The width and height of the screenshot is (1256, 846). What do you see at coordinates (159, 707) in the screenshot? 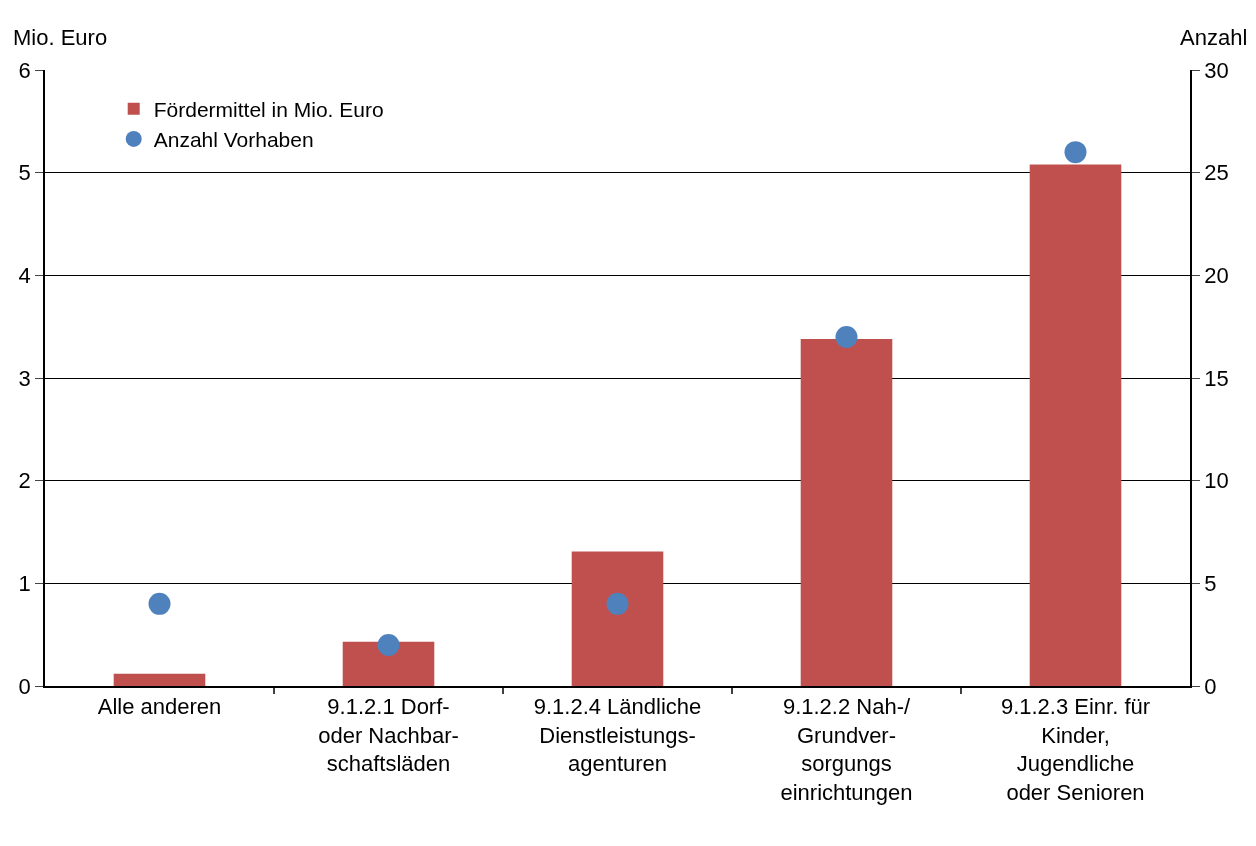
I see `x-tick-label: Alle anderen` at bounding box center [159, 707].